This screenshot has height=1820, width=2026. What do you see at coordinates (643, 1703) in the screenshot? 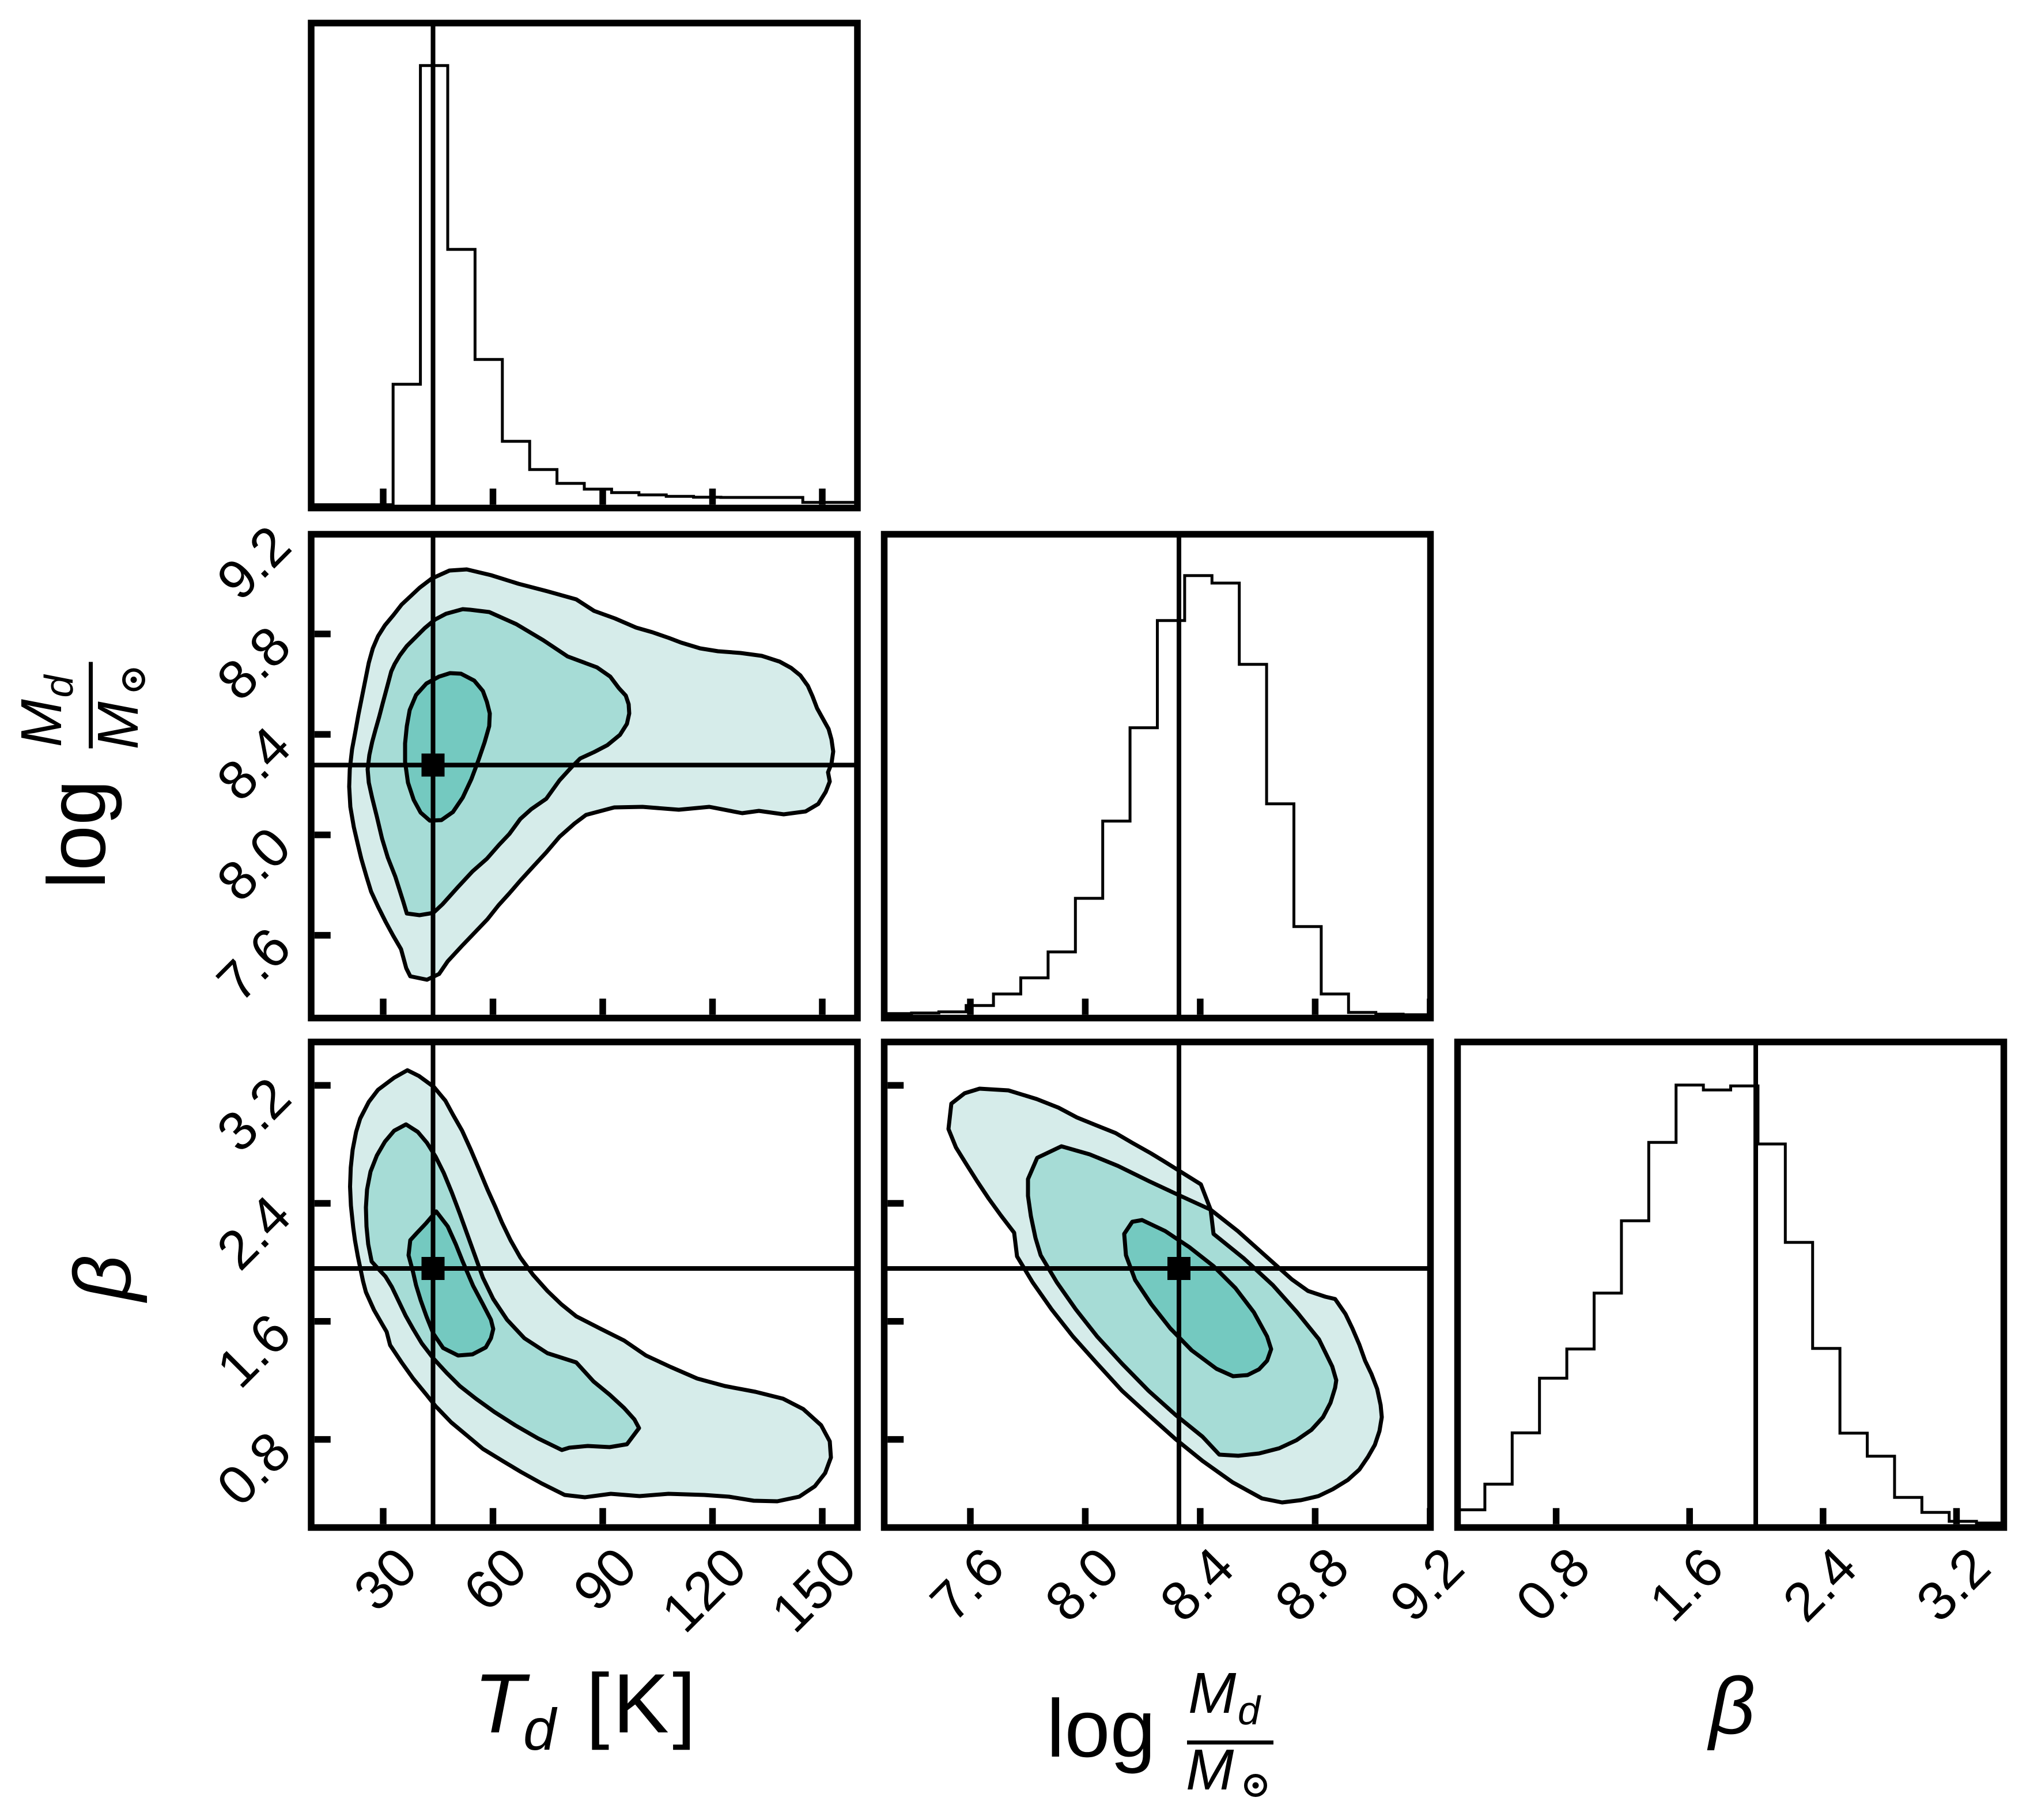
I see `svg-text: [K]` at bounding box center [643, 1703].